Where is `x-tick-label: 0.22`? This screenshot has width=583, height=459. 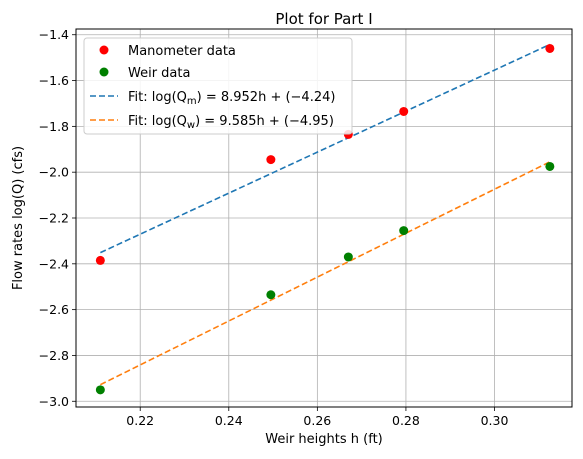 x-tick-label: 0.22 is located at coordinates (140, 420).